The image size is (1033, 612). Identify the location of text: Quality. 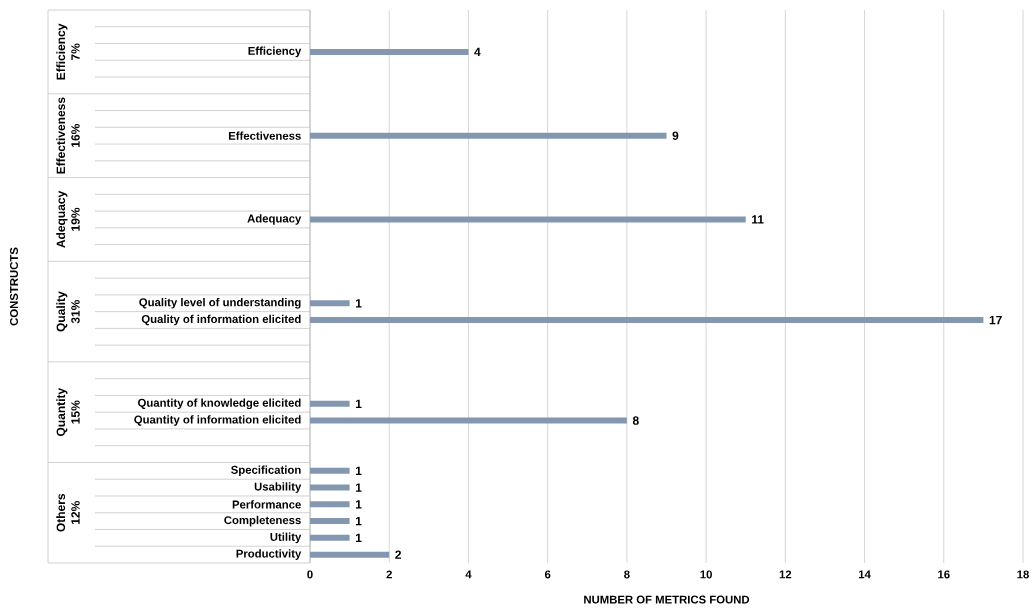
(62, 311).